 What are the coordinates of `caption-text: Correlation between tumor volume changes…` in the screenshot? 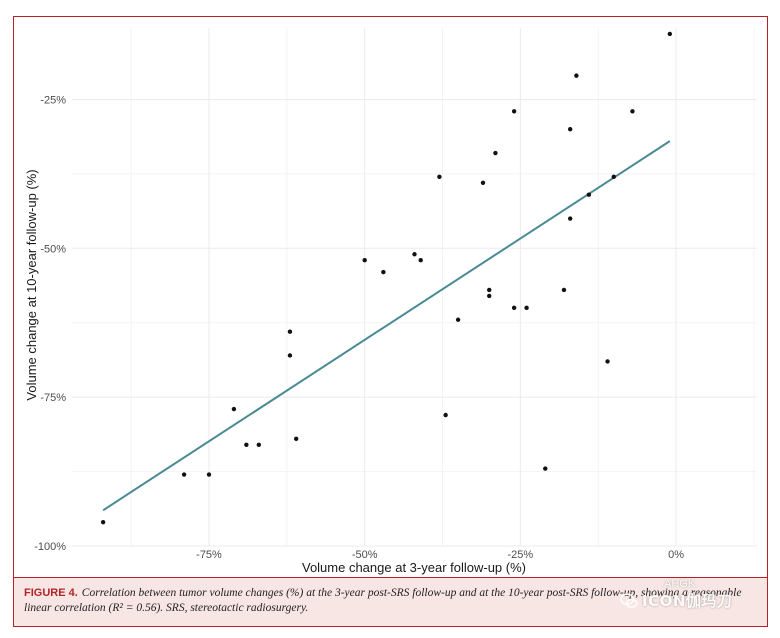 It's located at (383, 600).